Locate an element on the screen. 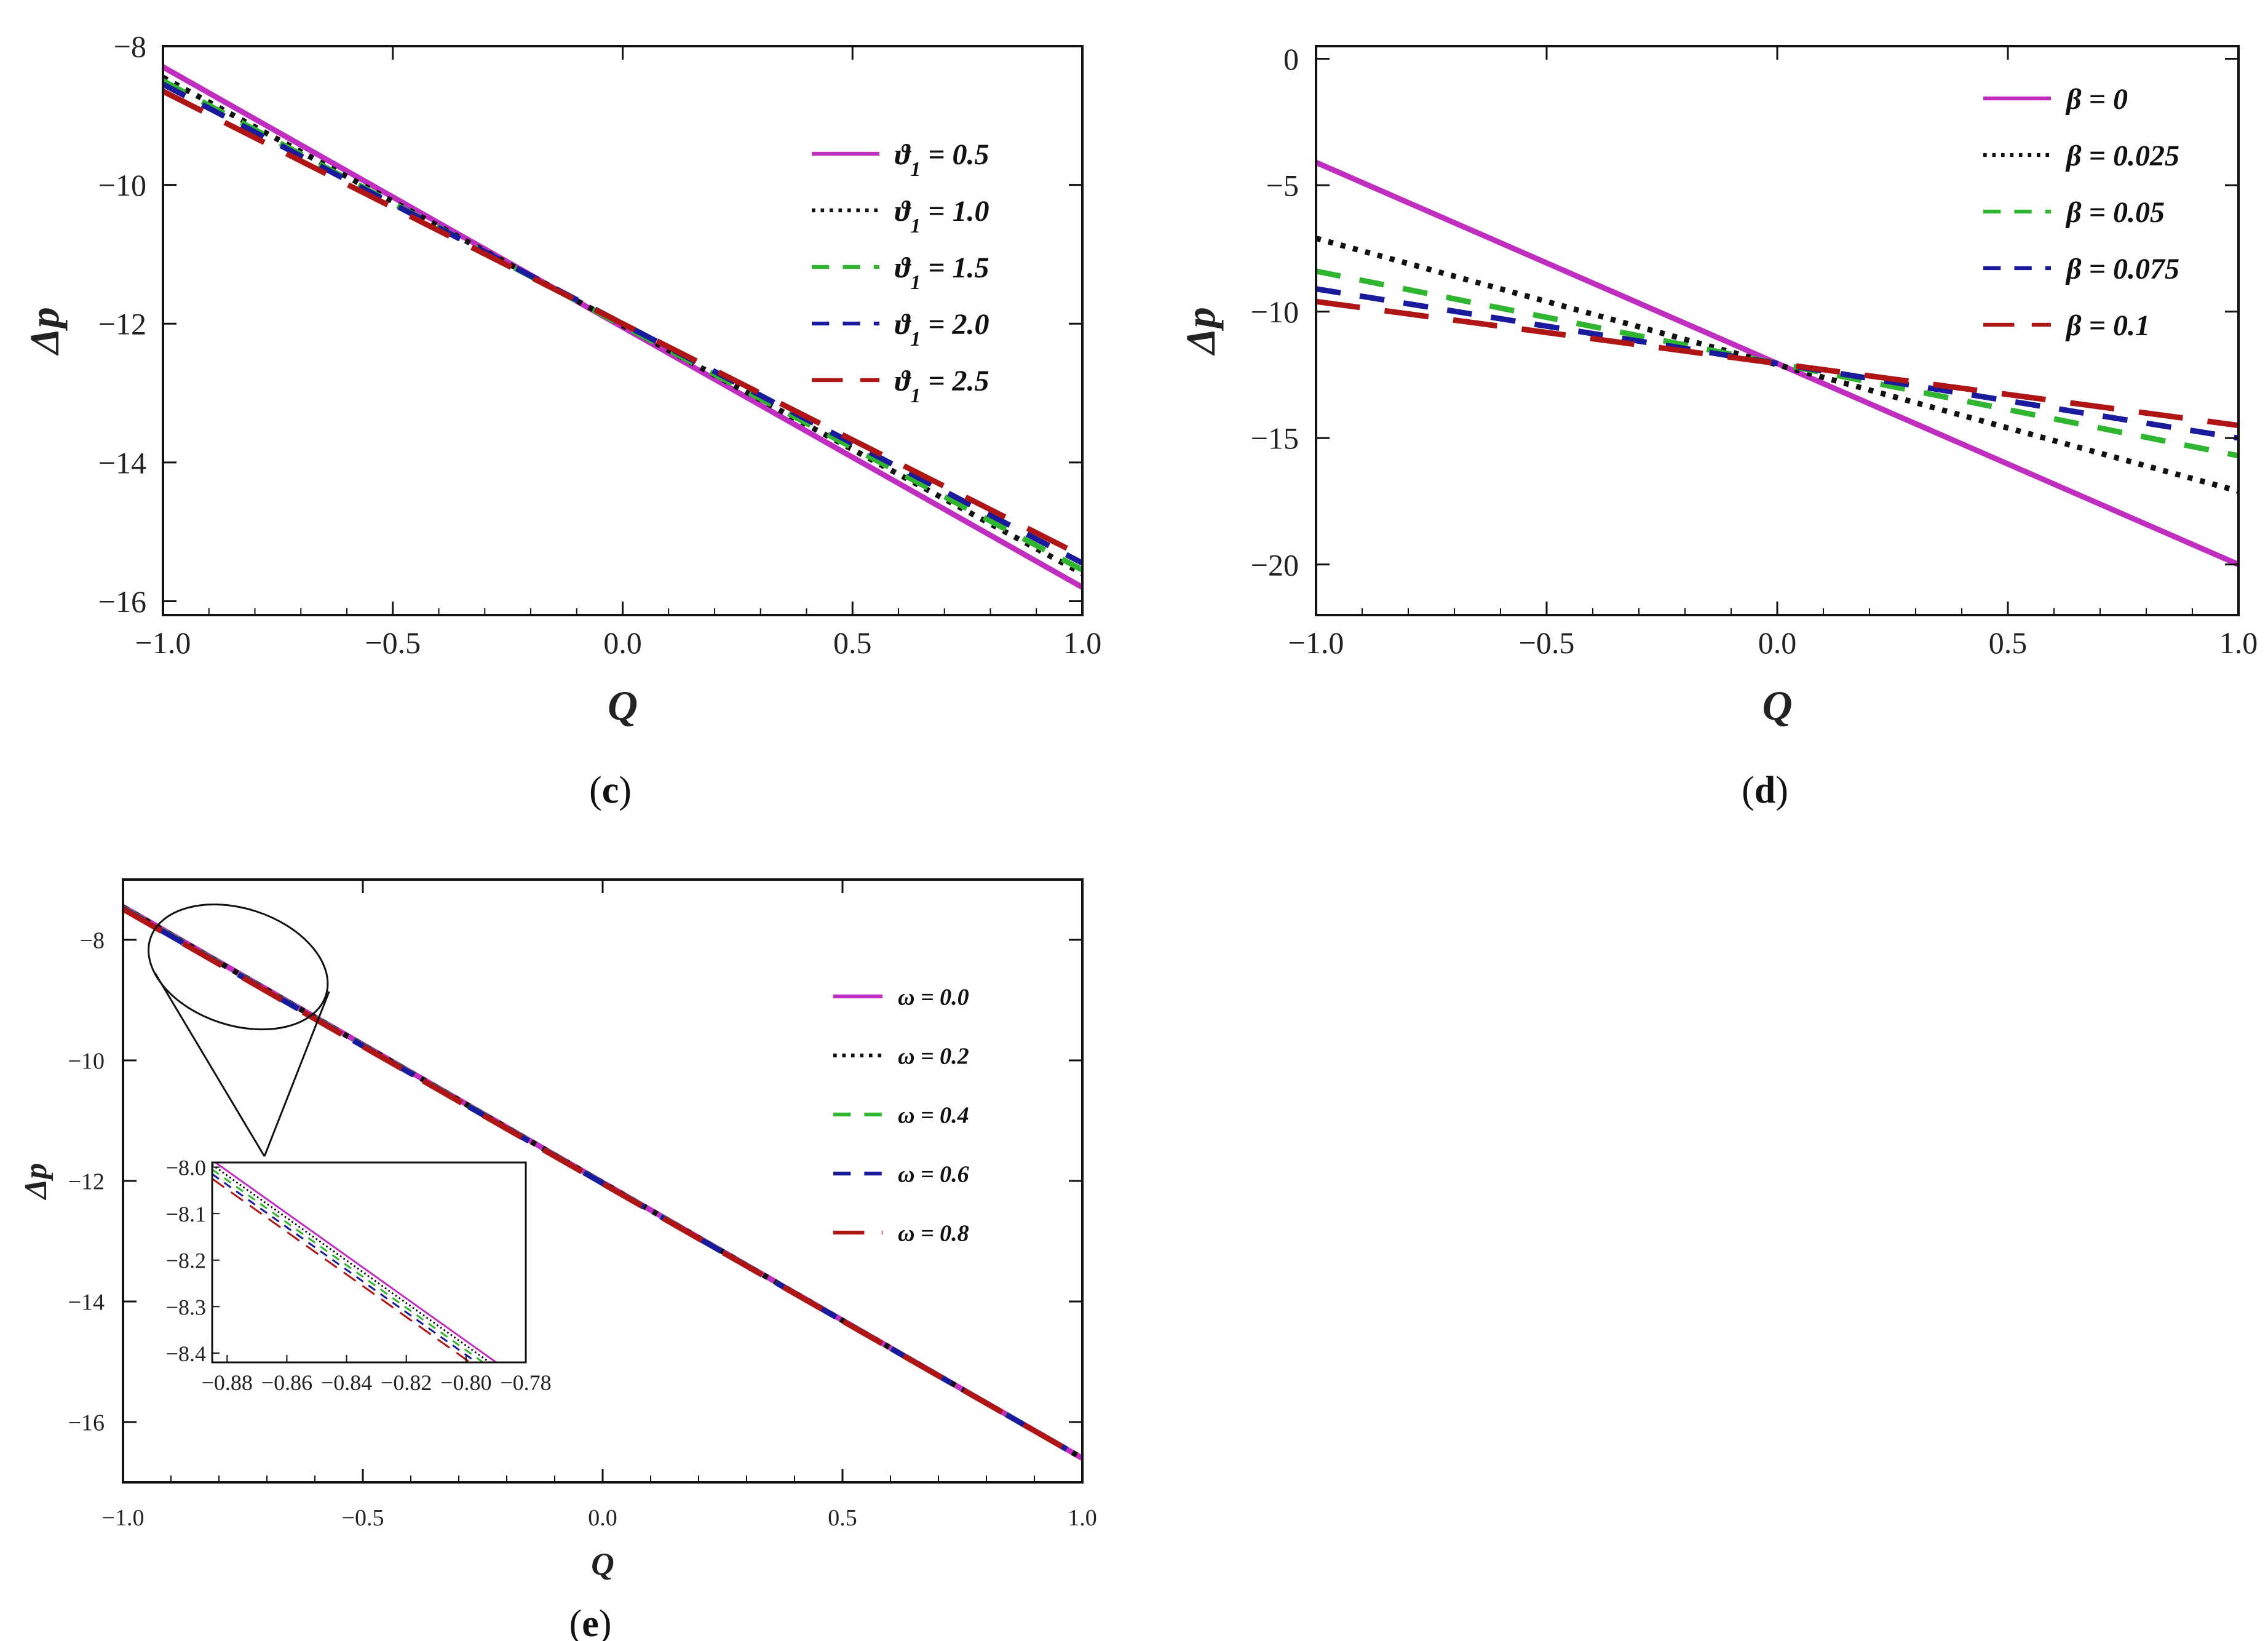 This screenshot has height=1641, width=2268. inset-frame is located at coordinates (369, 1263).